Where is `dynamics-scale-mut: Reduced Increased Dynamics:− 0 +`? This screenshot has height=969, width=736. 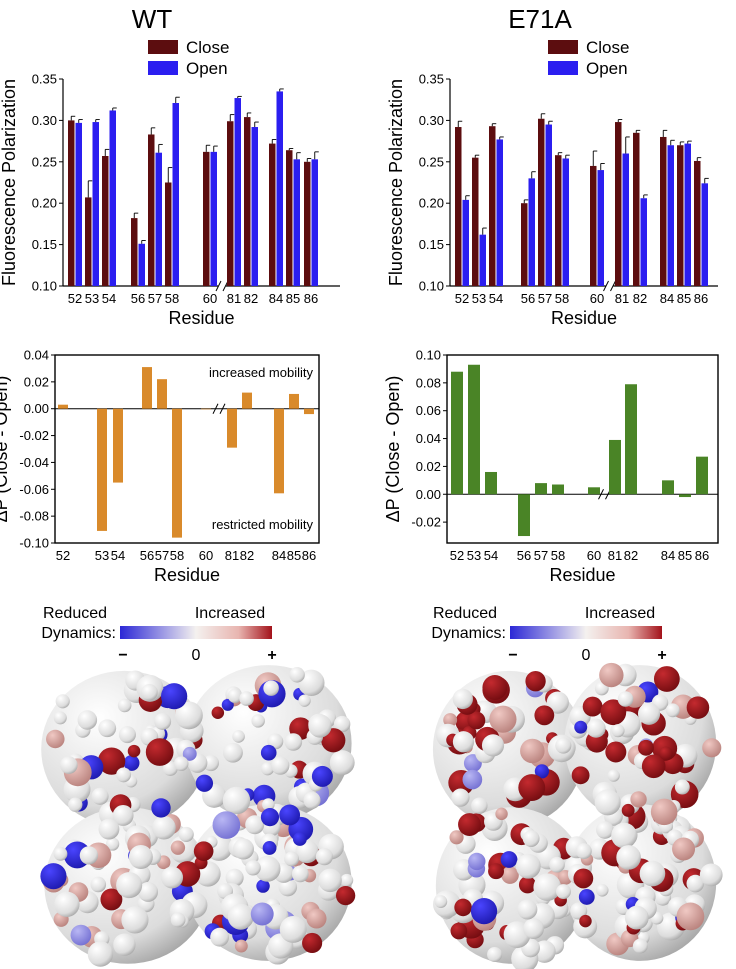
dynamics-scale-mut: Reduced Increased Dynamics:− 0 + is located at coordinates (548, 634).